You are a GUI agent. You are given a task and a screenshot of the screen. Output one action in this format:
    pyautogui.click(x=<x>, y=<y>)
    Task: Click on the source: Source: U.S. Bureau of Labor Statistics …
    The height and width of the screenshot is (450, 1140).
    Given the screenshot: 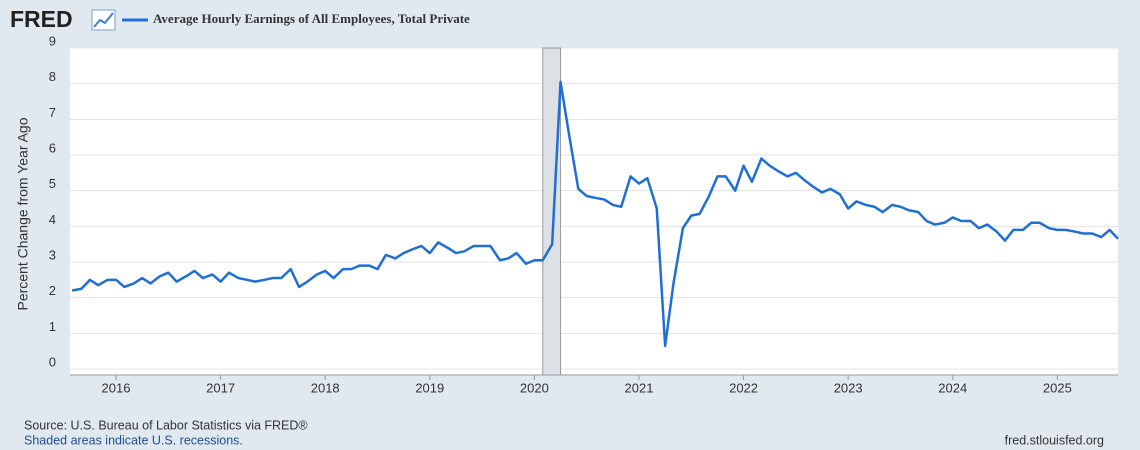 What is the action you would take?
    pyautogui.click(x=166, y=425)
    